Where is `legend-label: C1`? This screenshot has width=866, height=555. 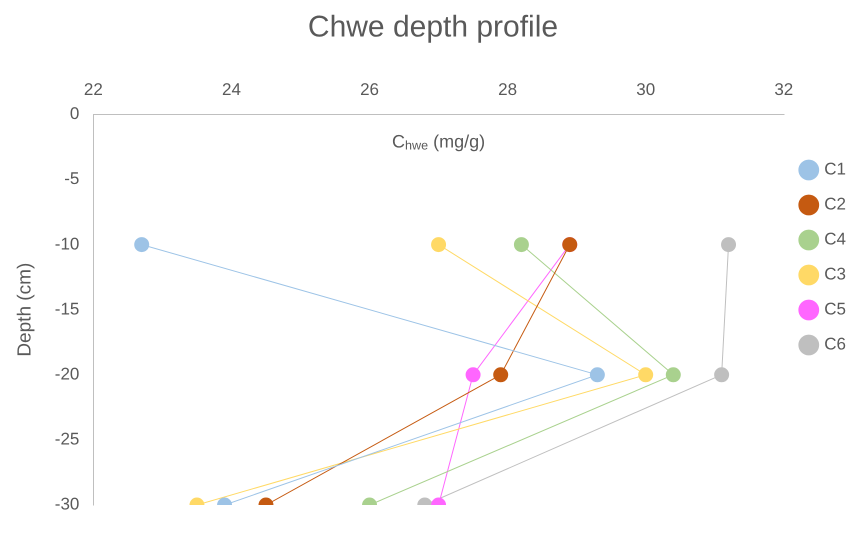 legend-label: C1 is located at coordinates (835, 169).